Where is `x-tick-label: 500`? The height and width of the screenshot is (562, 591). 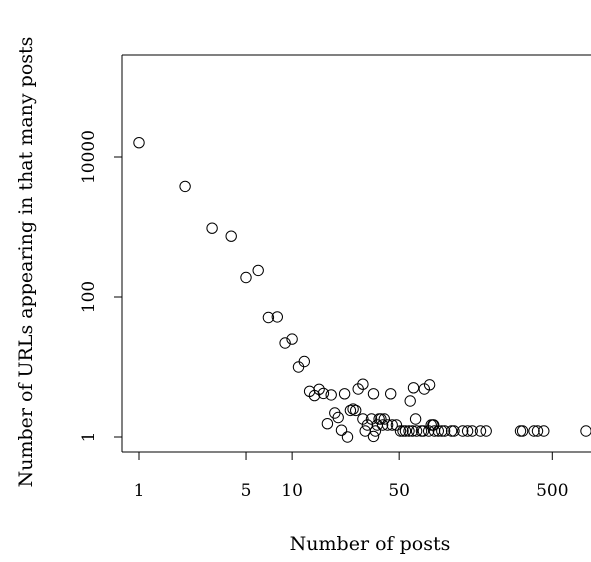
x-tick-label: 500 is located at coordinates (552, 491).